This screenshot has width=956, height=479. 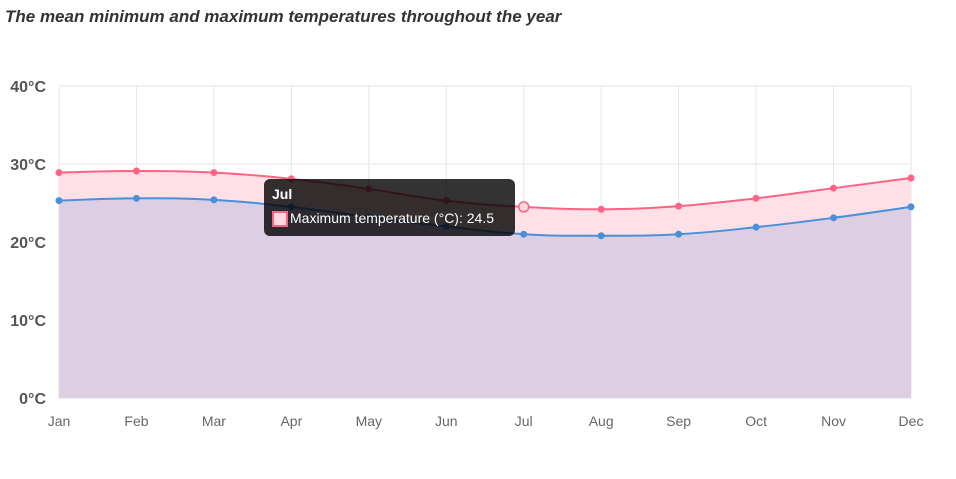 I want to click on y-tick-label: 10°C, so click(x=28, y=321).